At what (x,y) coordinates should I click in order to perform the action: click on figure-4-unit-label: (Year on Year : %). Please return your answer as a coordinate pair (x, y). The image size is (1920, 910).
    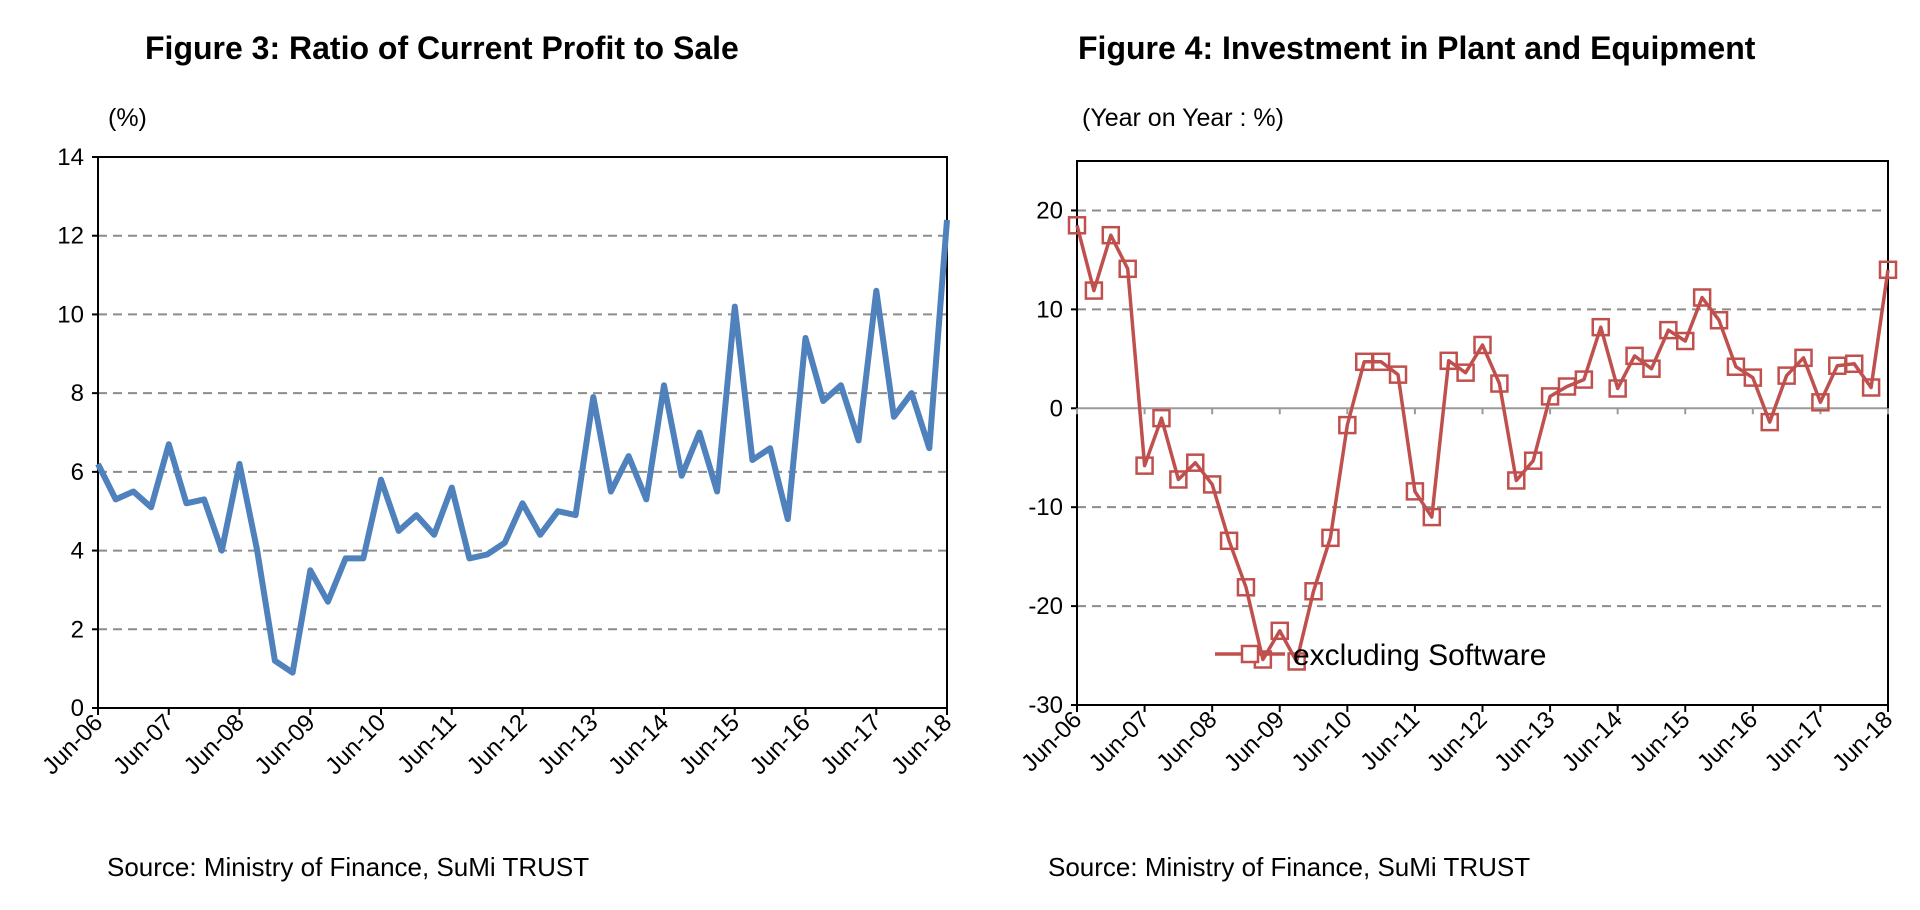
    Looking at the image, I should click on (1183, 118).